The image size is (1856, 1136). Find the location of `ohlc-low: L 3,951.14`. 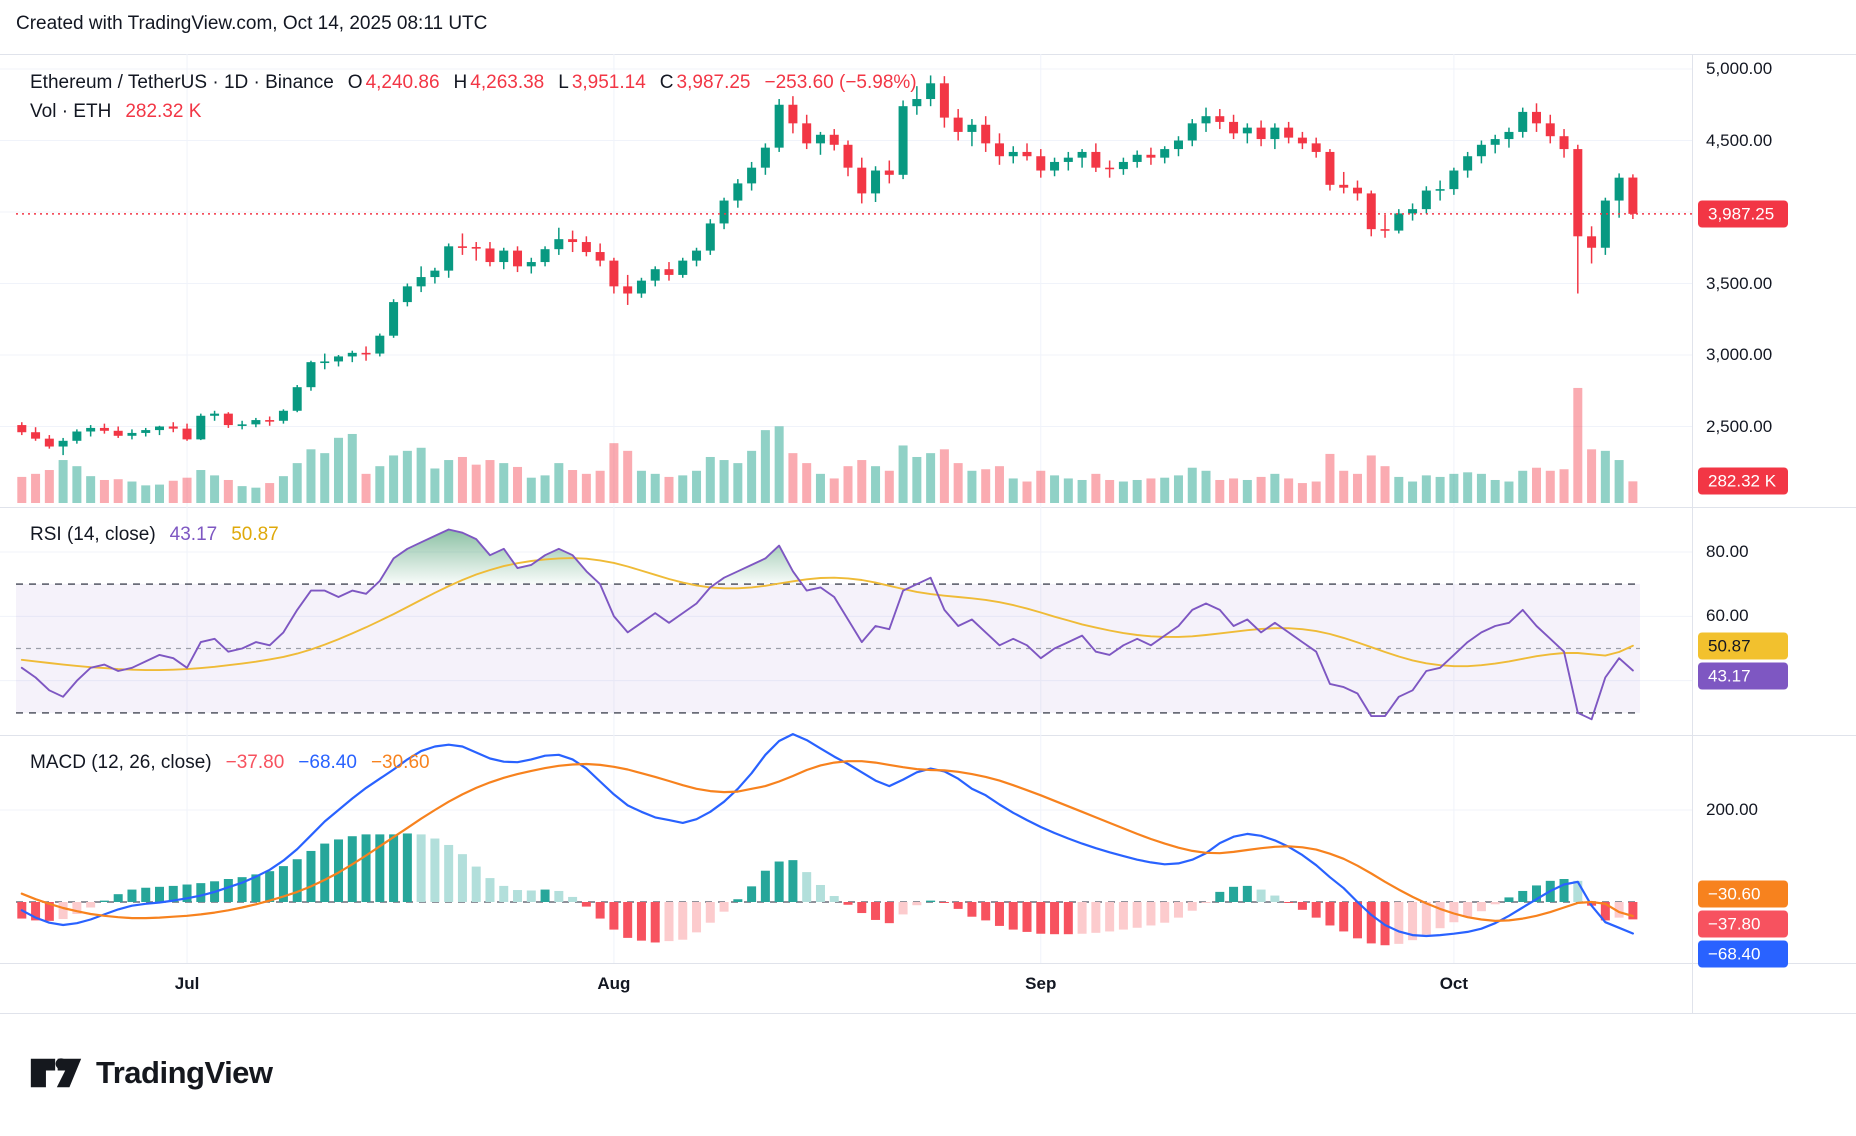

ohlc-low: L 3,951.14 is located at coordinates (602, 82).